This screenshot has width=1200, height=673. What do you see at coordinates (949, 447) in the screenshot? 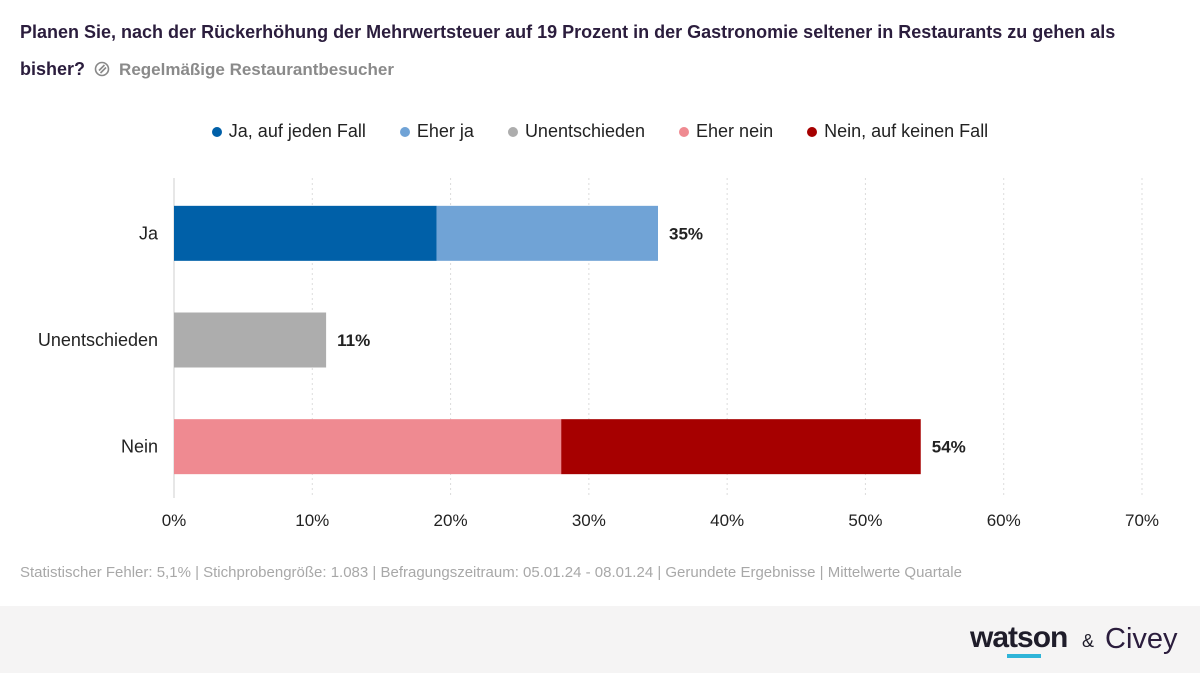
I see `total-label: 54%` at bounding box center [949, 447].